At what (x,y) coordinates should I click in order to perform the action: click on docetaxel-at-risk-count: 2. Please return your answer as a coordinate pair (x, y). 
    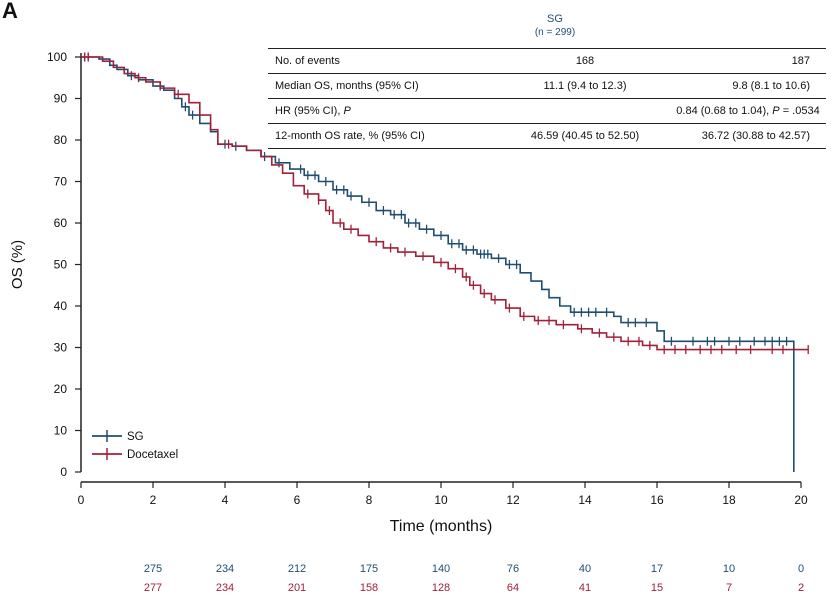
    Looking at the image, I should click on (801, 588).